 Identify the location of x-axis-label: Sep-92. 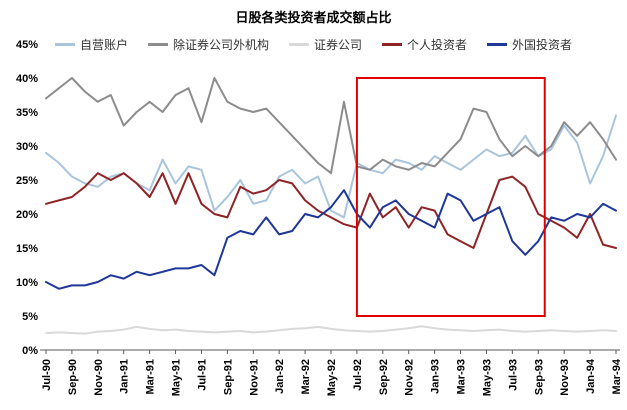
(384, 377).